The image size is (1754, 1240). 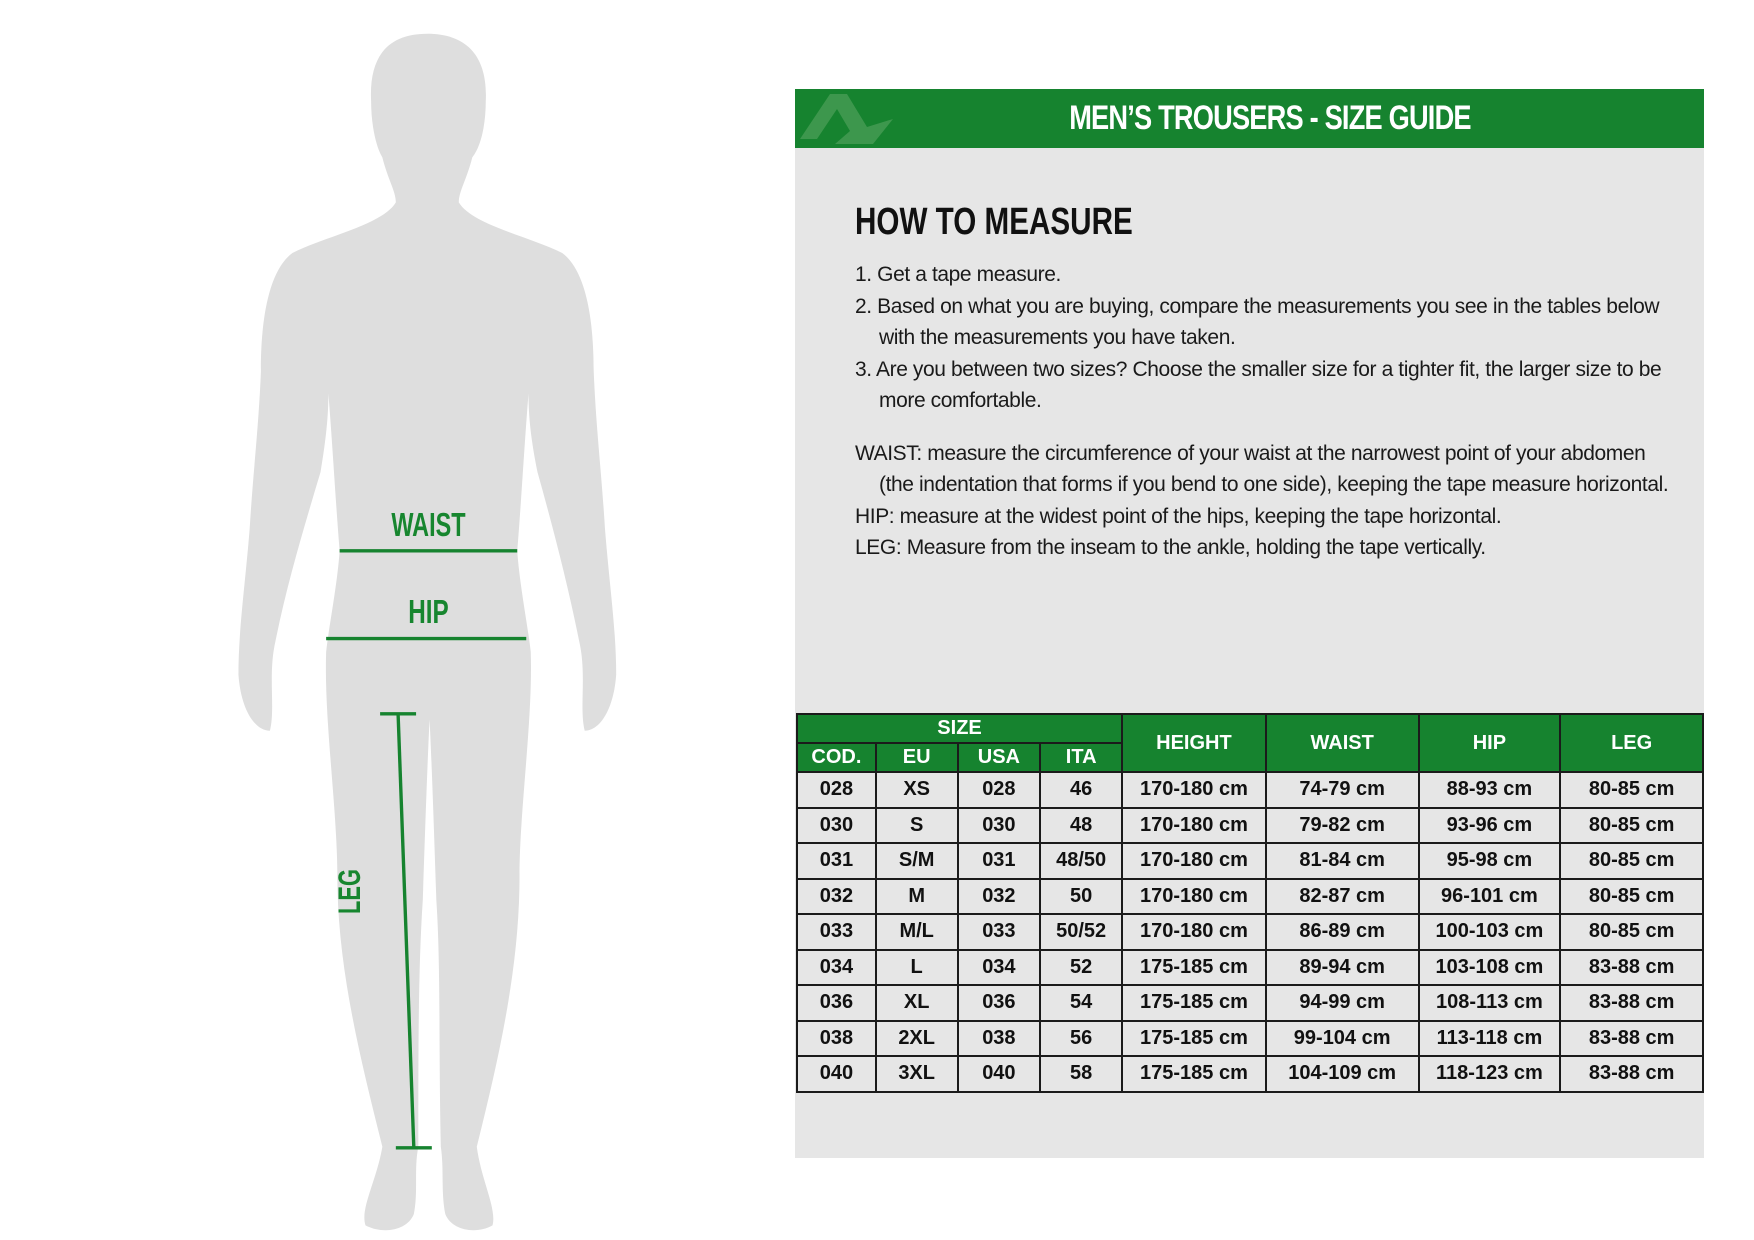 What do you see at coordinates (836, 825) in the screenshot?
I see `cell-cod: 030` at bounding box center [836, 825].